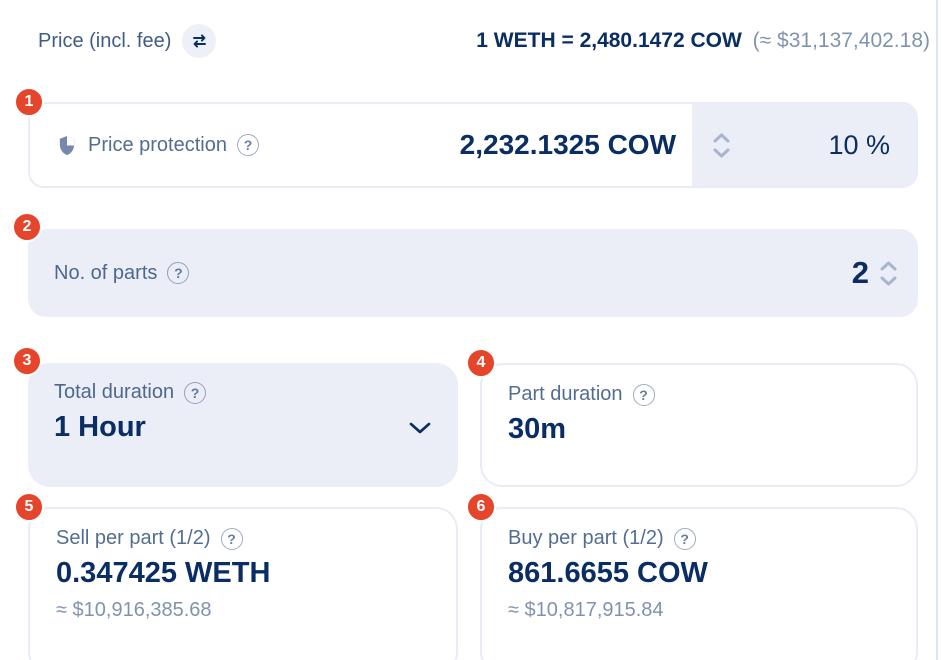 This screenshot has height=660, width=942. Describe the element at coordinates (586, 610) in the screenshot. I see `buy-per-part-fiat: ≈ $10,817,915.84` at that location.